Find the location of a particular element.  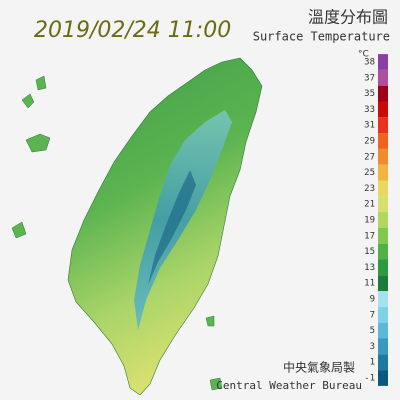

agency-zh: 中央氣象局製 is located at coordinates (319, 367).